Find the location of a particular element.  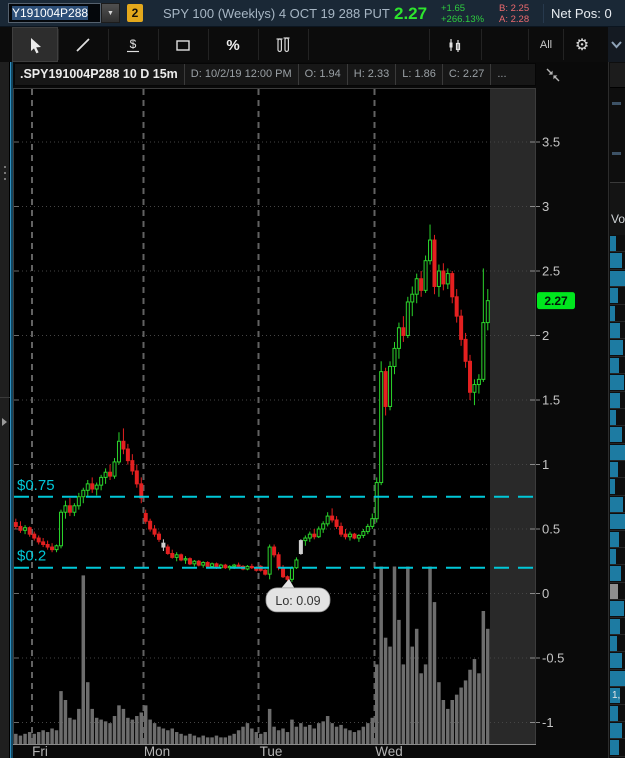

rectangle-tool-button is located at coordinates (183, 44).